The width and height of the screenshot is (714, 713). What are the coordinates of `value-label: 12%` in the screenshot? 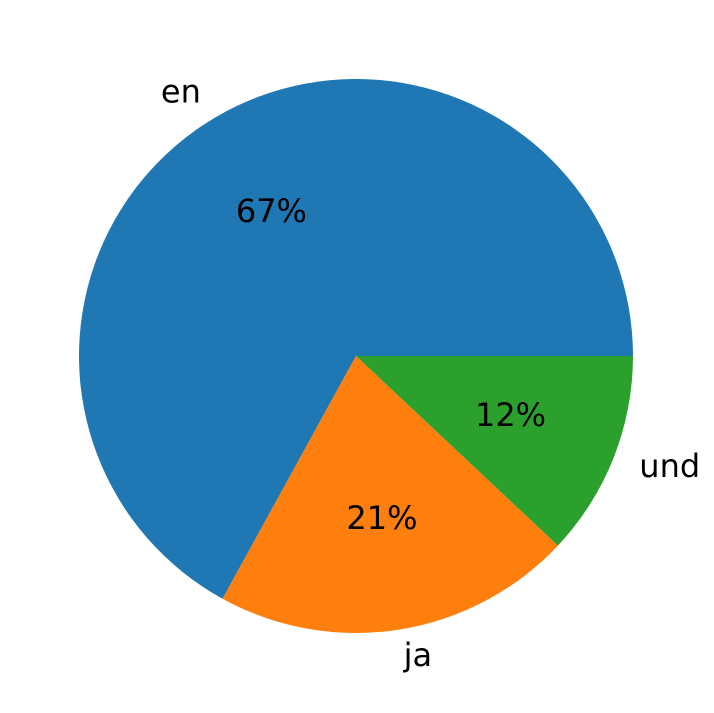 It's located at (510, 415).